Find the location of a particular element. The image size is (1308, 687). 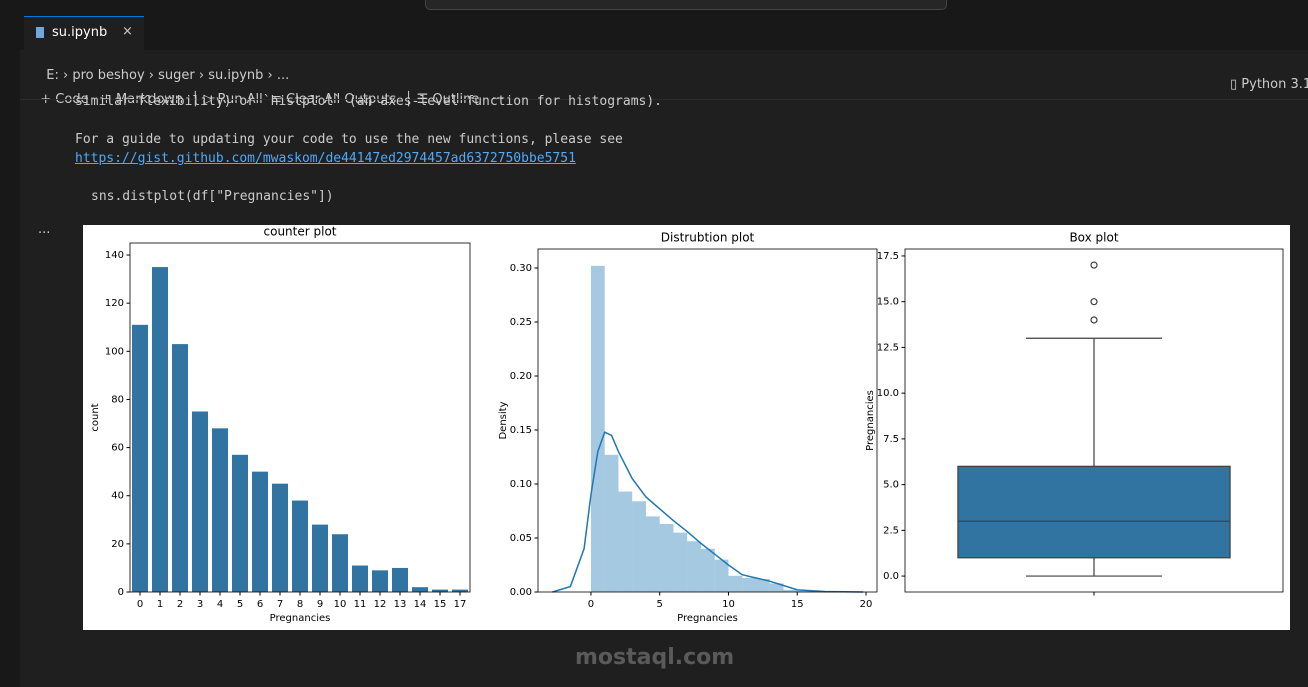

x-tick-label: 20 is located at coordinates (866, 604).